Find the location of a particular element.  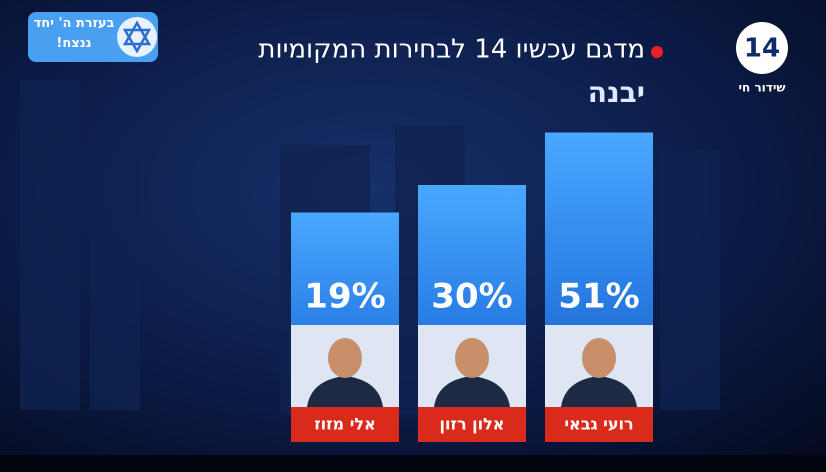

star is located at coordinates (137, 37).